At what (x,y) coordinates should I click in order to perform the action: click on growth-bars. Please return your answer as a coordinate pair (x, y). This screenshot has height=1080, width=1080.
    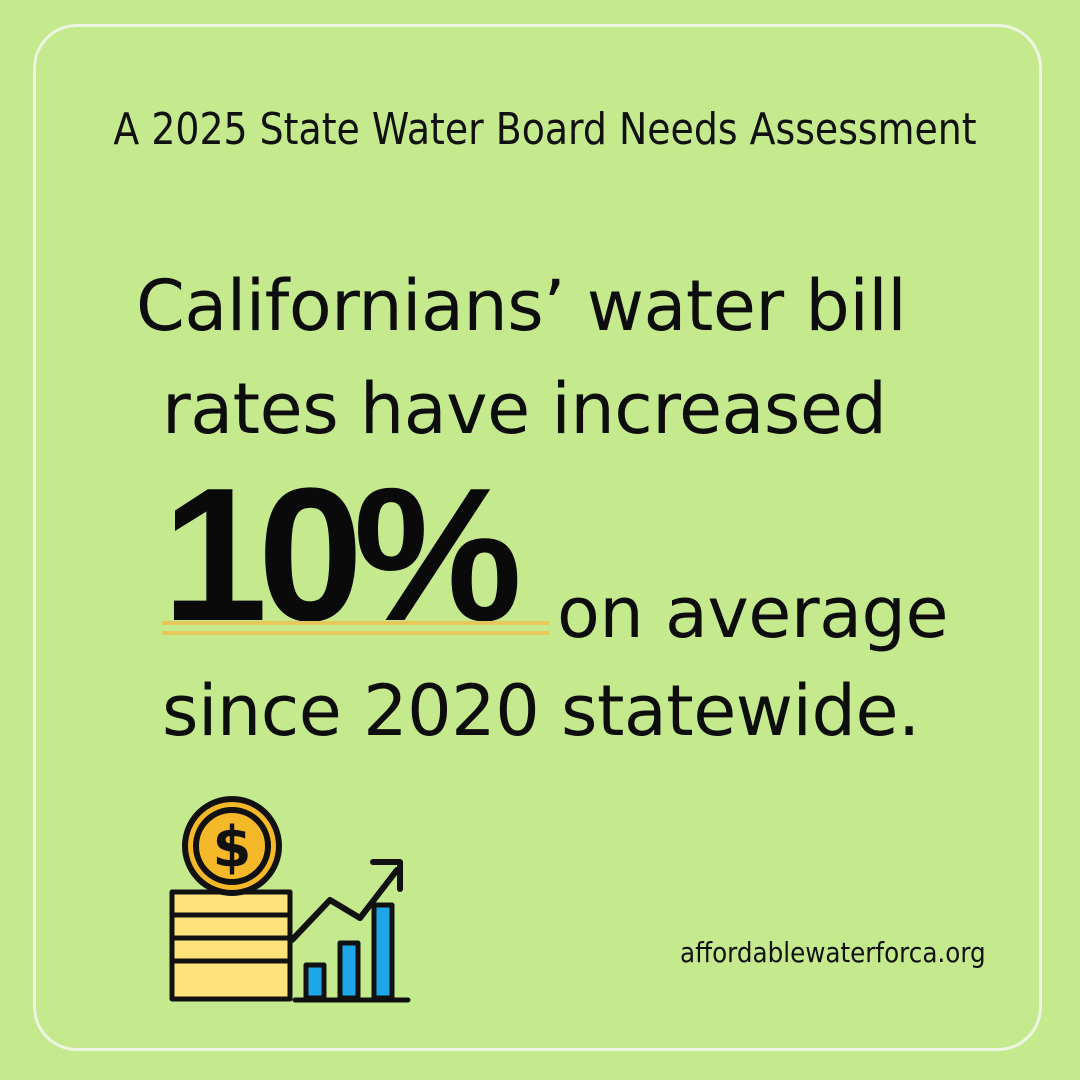
    Looking at the image, I should click on (349, 951).